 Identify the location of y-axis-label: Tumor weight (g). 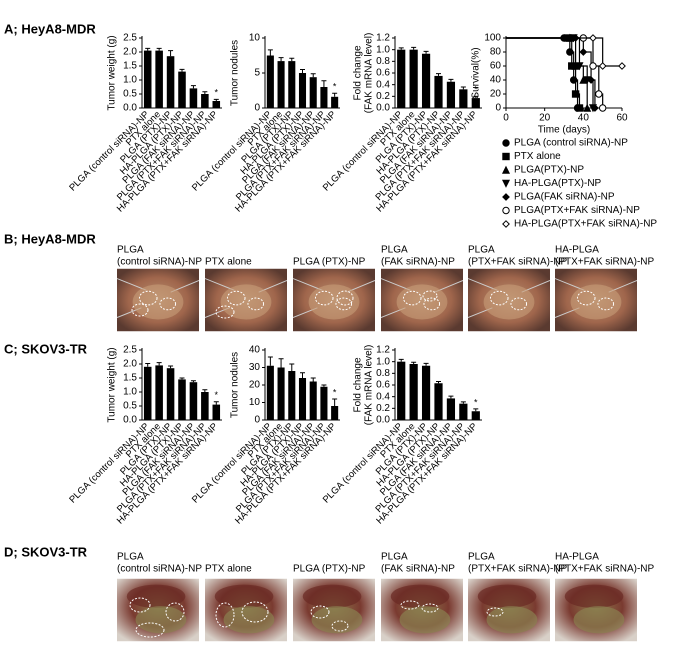
(112, 384).